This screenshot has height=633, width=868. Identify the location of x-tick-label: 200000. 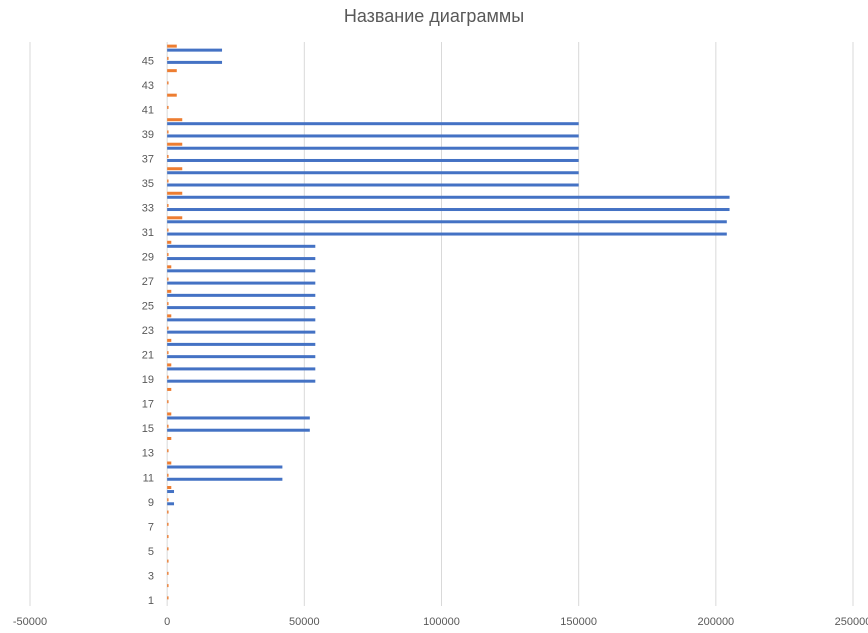
(715, 622).